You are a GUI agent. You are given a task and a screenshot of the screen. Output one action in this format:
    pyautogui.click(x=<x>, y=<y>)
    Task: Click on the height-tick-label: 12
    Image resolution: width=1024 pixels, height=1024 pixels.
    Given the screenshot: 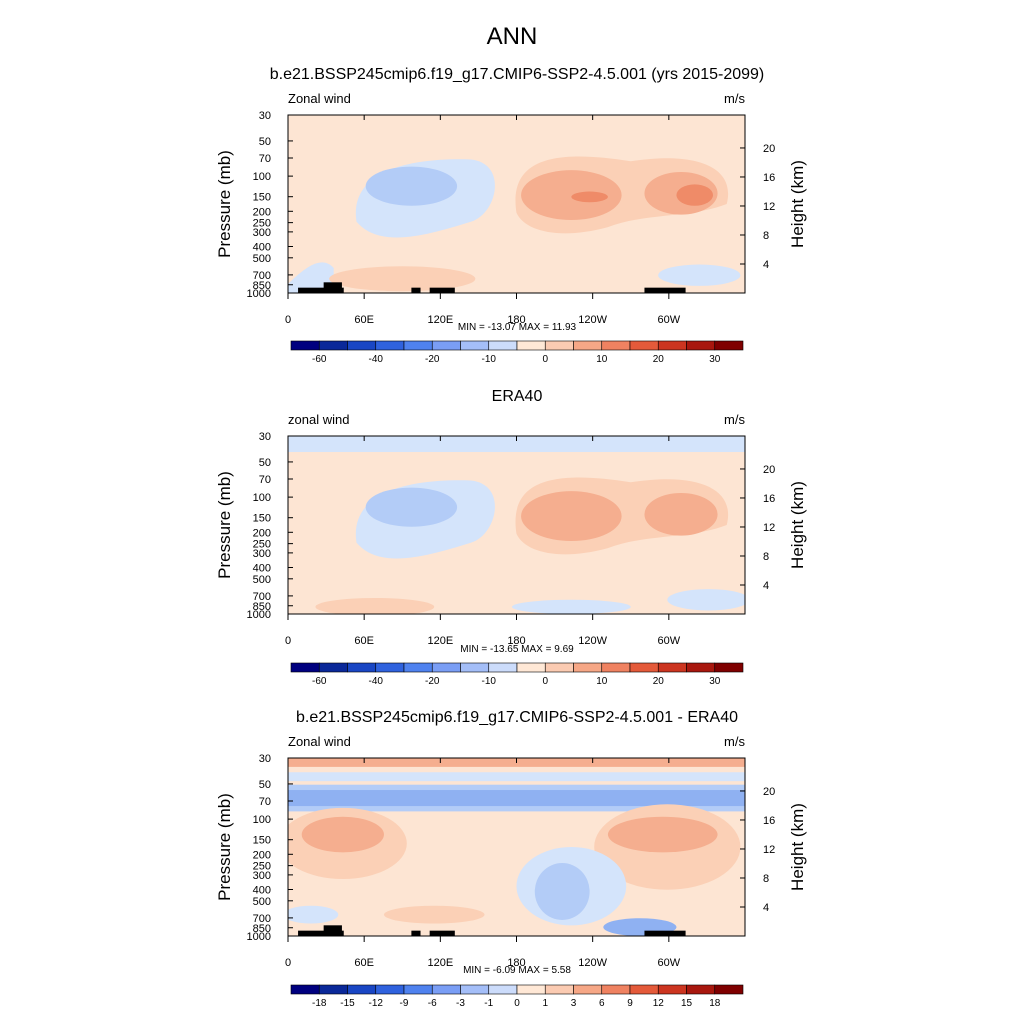 What is the action you would take?
    pyautogui.click(x=769, y=207)
    